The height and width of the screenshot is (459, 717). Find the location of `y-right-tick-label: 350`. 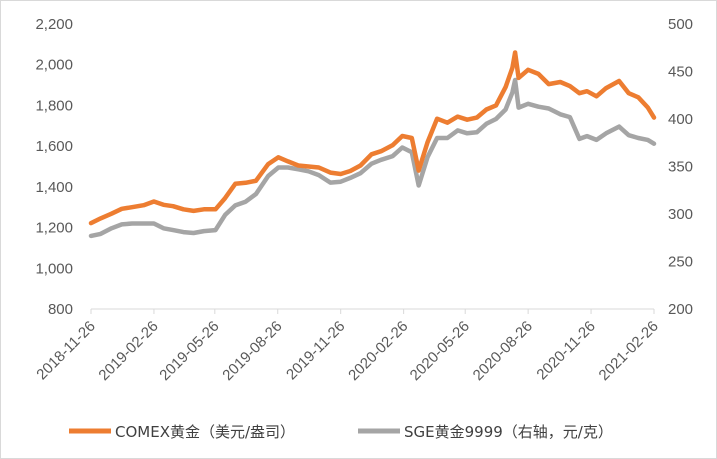

y-right-tick-label: 350 is located at coordinates (680, 167).